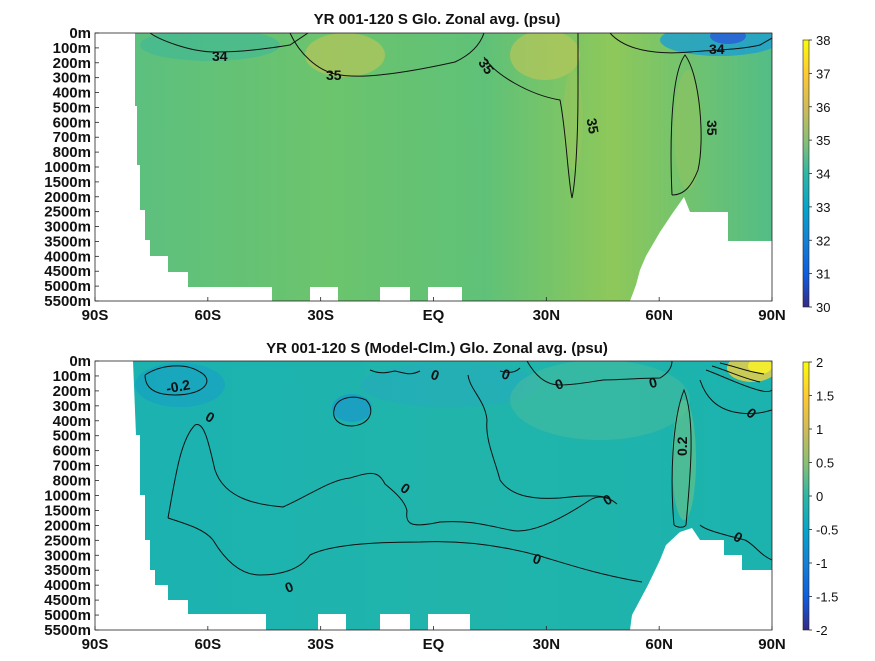 Image resolution: width=875 pixels, height=661 pixels. What do you see at coordinates (819, 429) in the screenshot?
I see `colorbar-tick-label: 1` at bounding box center [819, 429].